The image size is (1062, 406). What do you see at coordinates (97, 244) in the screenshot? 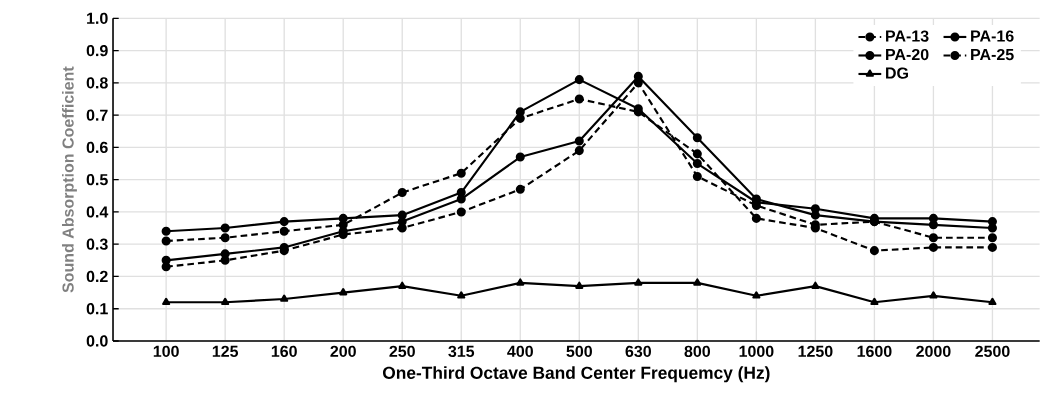
I see `y-tick-label: 0.3` at bounding box center [97, 244].